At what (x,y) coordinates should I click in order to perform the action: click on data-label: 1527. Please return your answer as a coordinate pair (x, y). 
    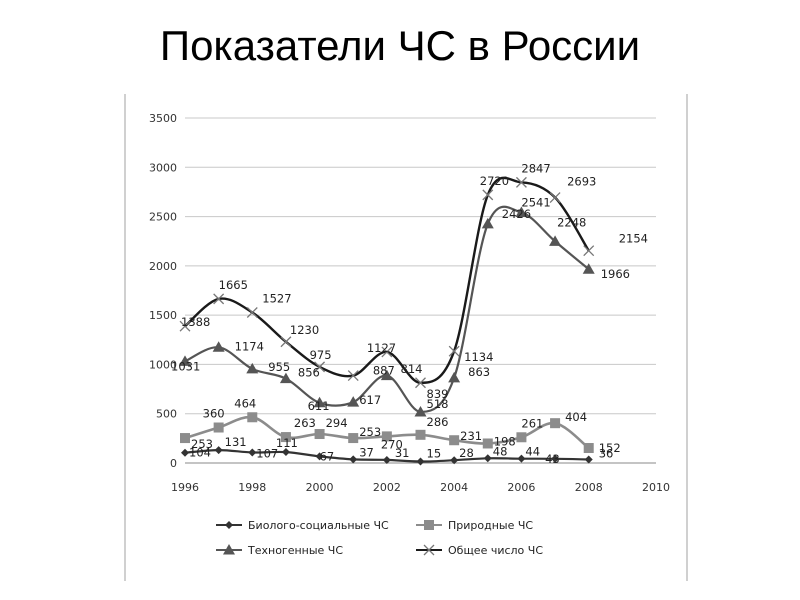
    Looking at the image, I should click on (276, 298).